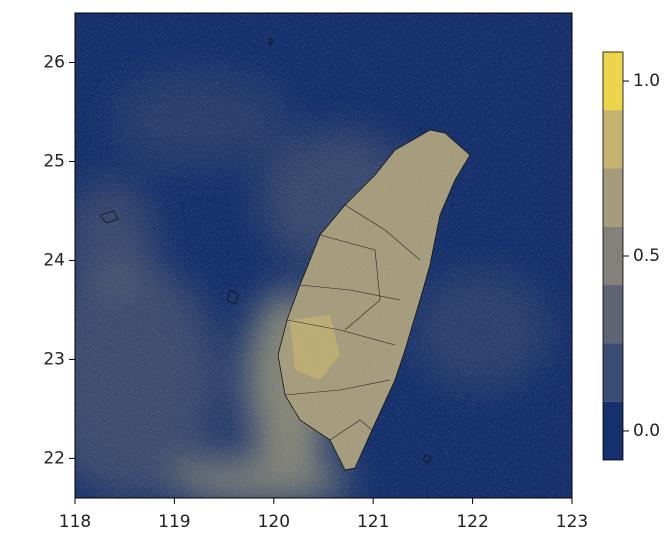  Describe the element at coordinates (54, 62) in the screenshot. I see `y-tick-label: 26` at that location.